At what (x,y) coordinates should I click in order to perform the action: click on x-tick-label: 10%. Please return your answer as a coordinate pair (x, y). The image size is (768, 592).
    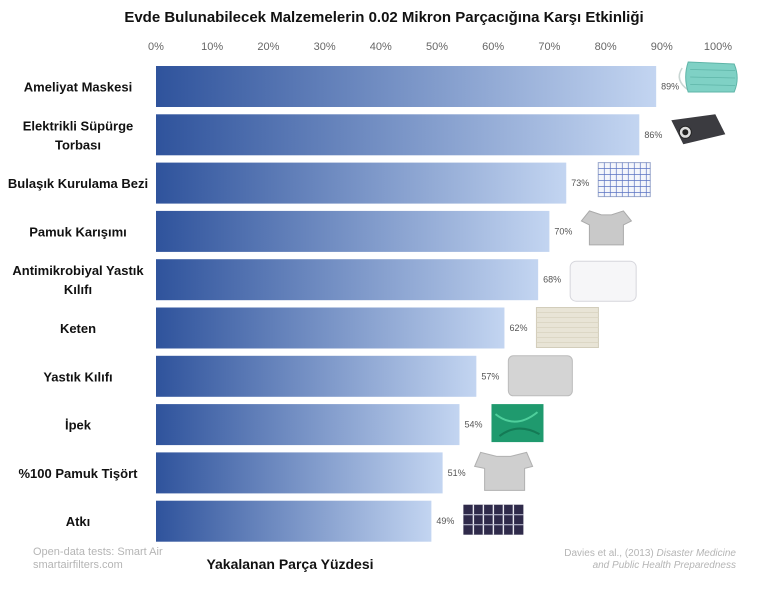
    Looking at the image, I should click on (212, 47).